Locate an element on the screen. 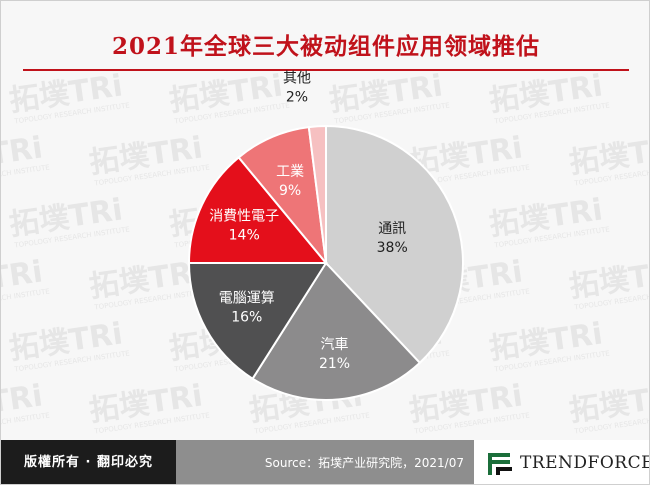  pie-label-value: 14% is located at coordinates (244, 236).